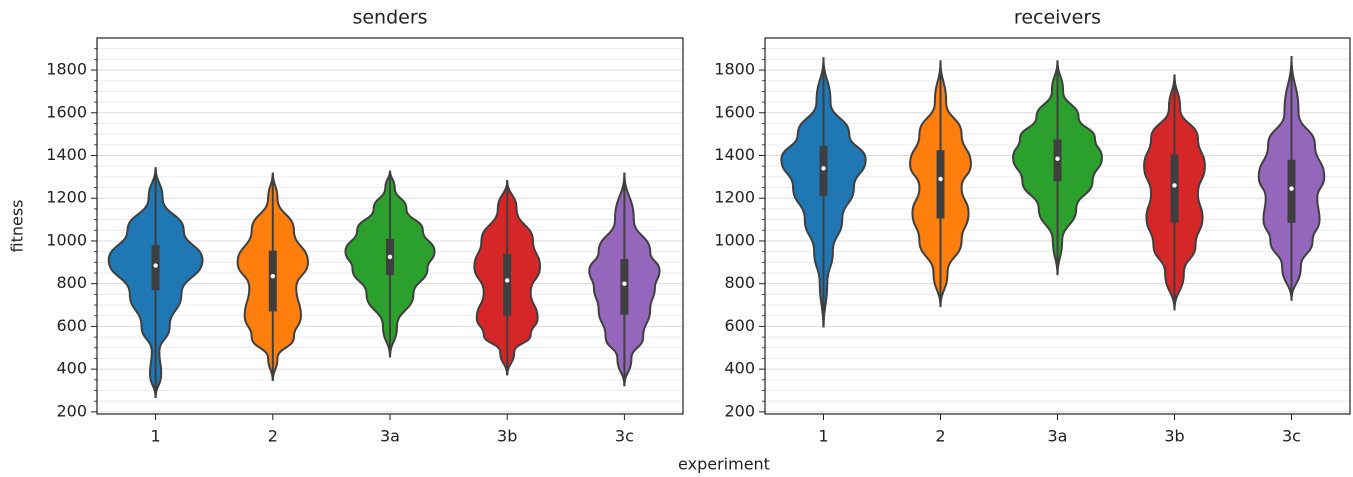 This screenshot has width=1353, height=477. What do you see at coordinates (724, 464) in the screenshot?
I see `x-axis-label: experiment` at bounding box center [724, 464].